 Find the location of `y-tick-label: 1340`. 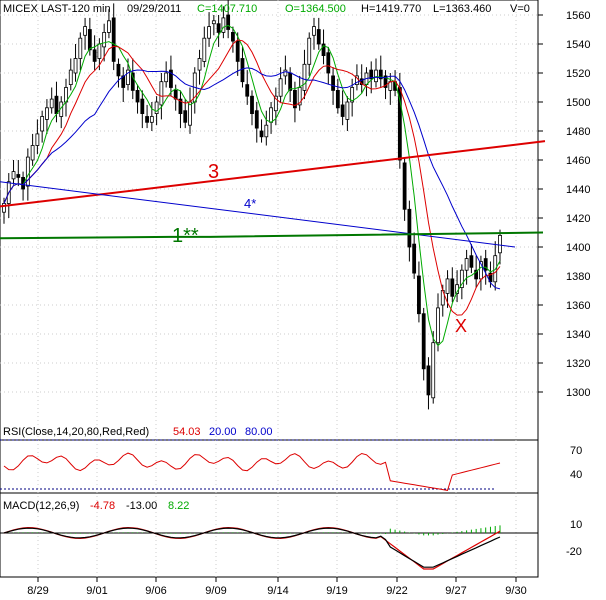

y-tick-label: 1340 is located at coordinates (578, 335).